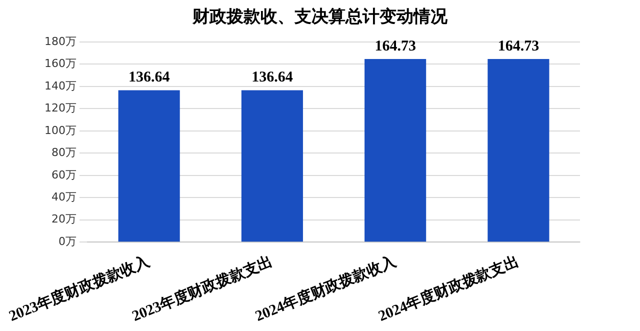  I want to click on y-tick-label: 100万, so click(60, 130).